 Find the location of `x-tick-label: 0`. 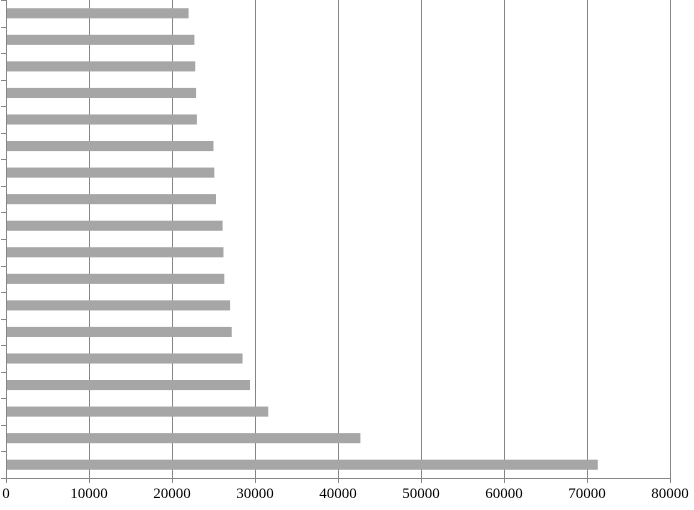

x-tick-label: 0 is located at coordinates (6, 494).